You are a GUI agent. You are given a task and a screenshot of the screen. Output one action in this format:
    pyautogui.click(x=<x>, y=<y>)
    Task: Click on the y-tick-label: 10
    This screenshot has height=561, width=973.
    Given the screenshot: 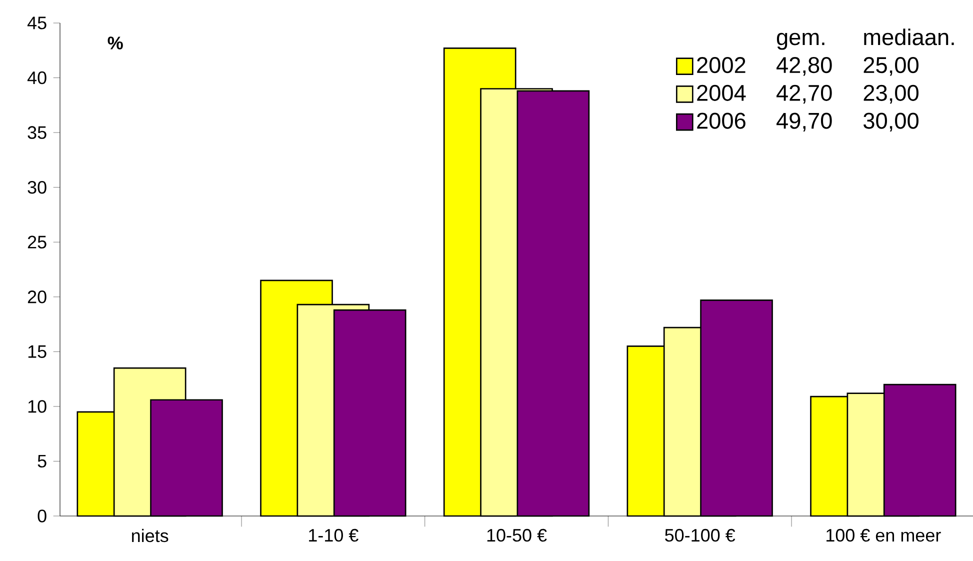 What is the action you would take?
    pyautogui.click(x=37, y=406)
    